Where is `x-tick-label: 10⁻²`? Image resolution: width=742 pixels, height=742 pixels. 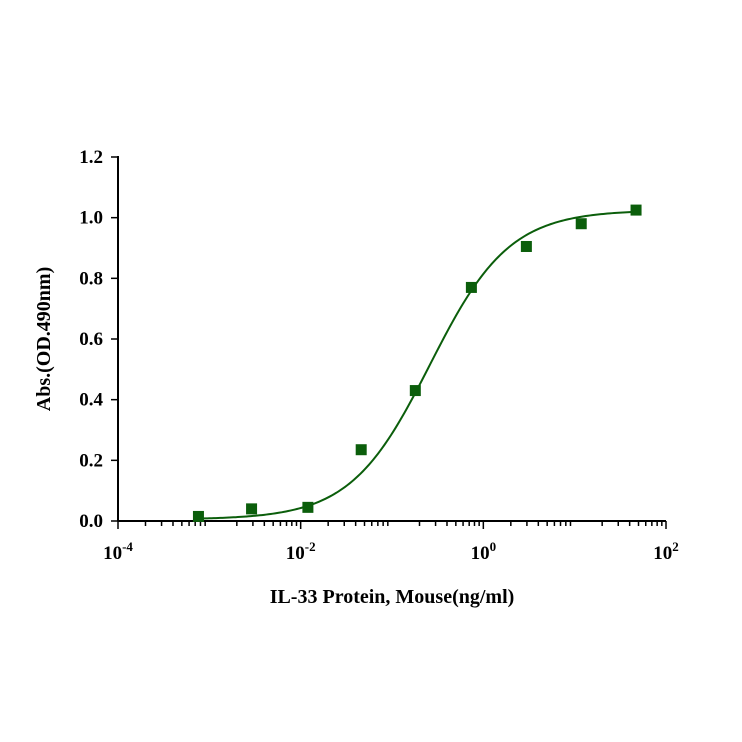 x-tick-label: 10⁻² is located at coordinates (301, 551).